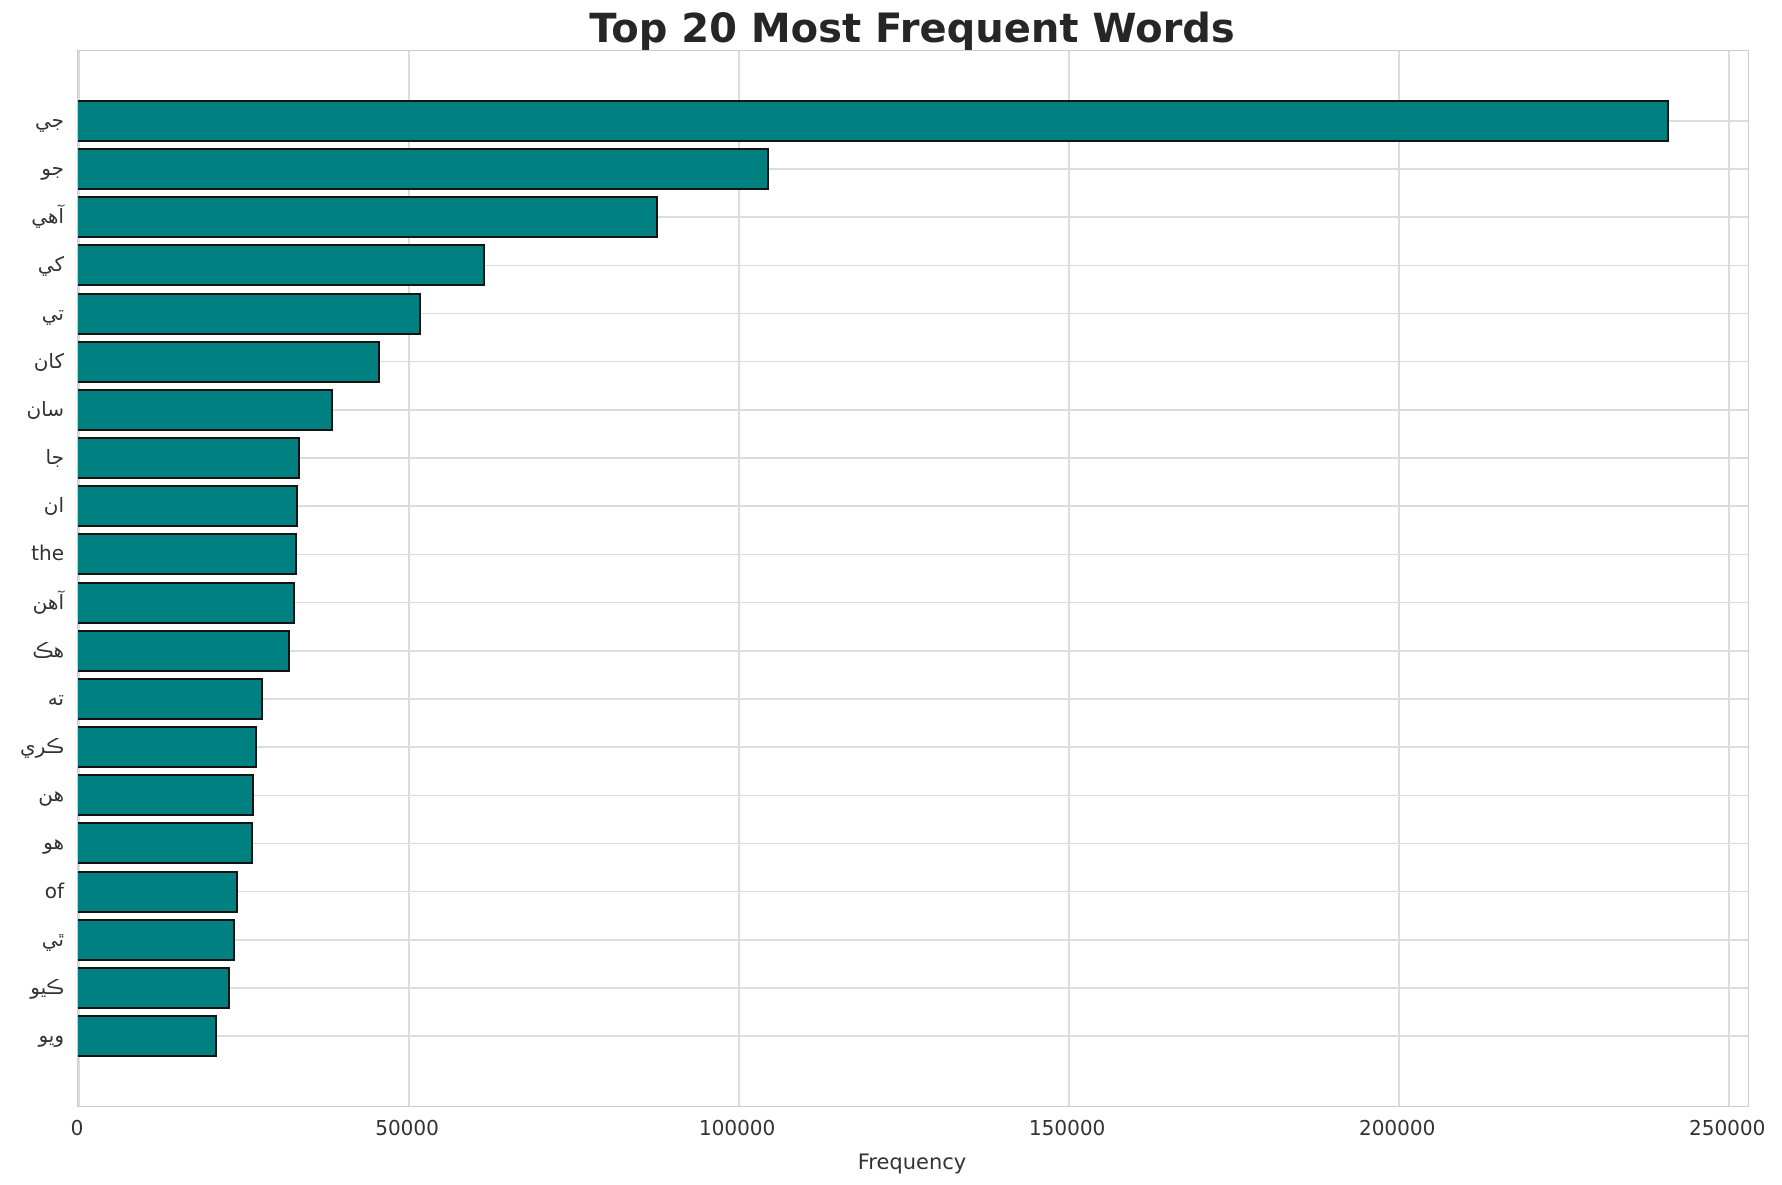  What do you see at coordinates (47, 553) in the screenshot?
I see `y-tick-label: the` at bounding box center [47, 553].